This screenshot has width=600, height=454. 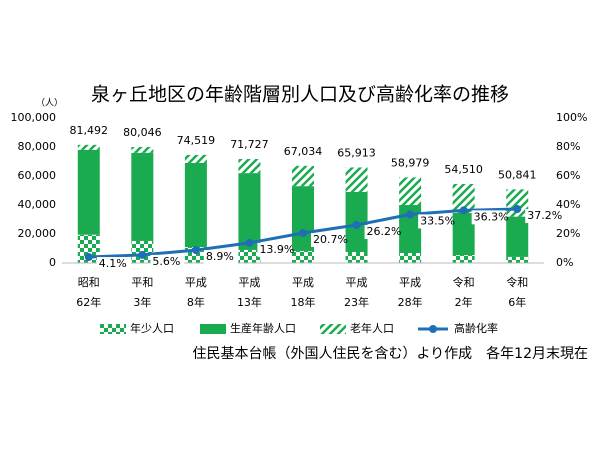 What do you see at coordinates (303, 151) in the screenshot?
I see `total-label: 67,034` at bounding box center [303, 151].